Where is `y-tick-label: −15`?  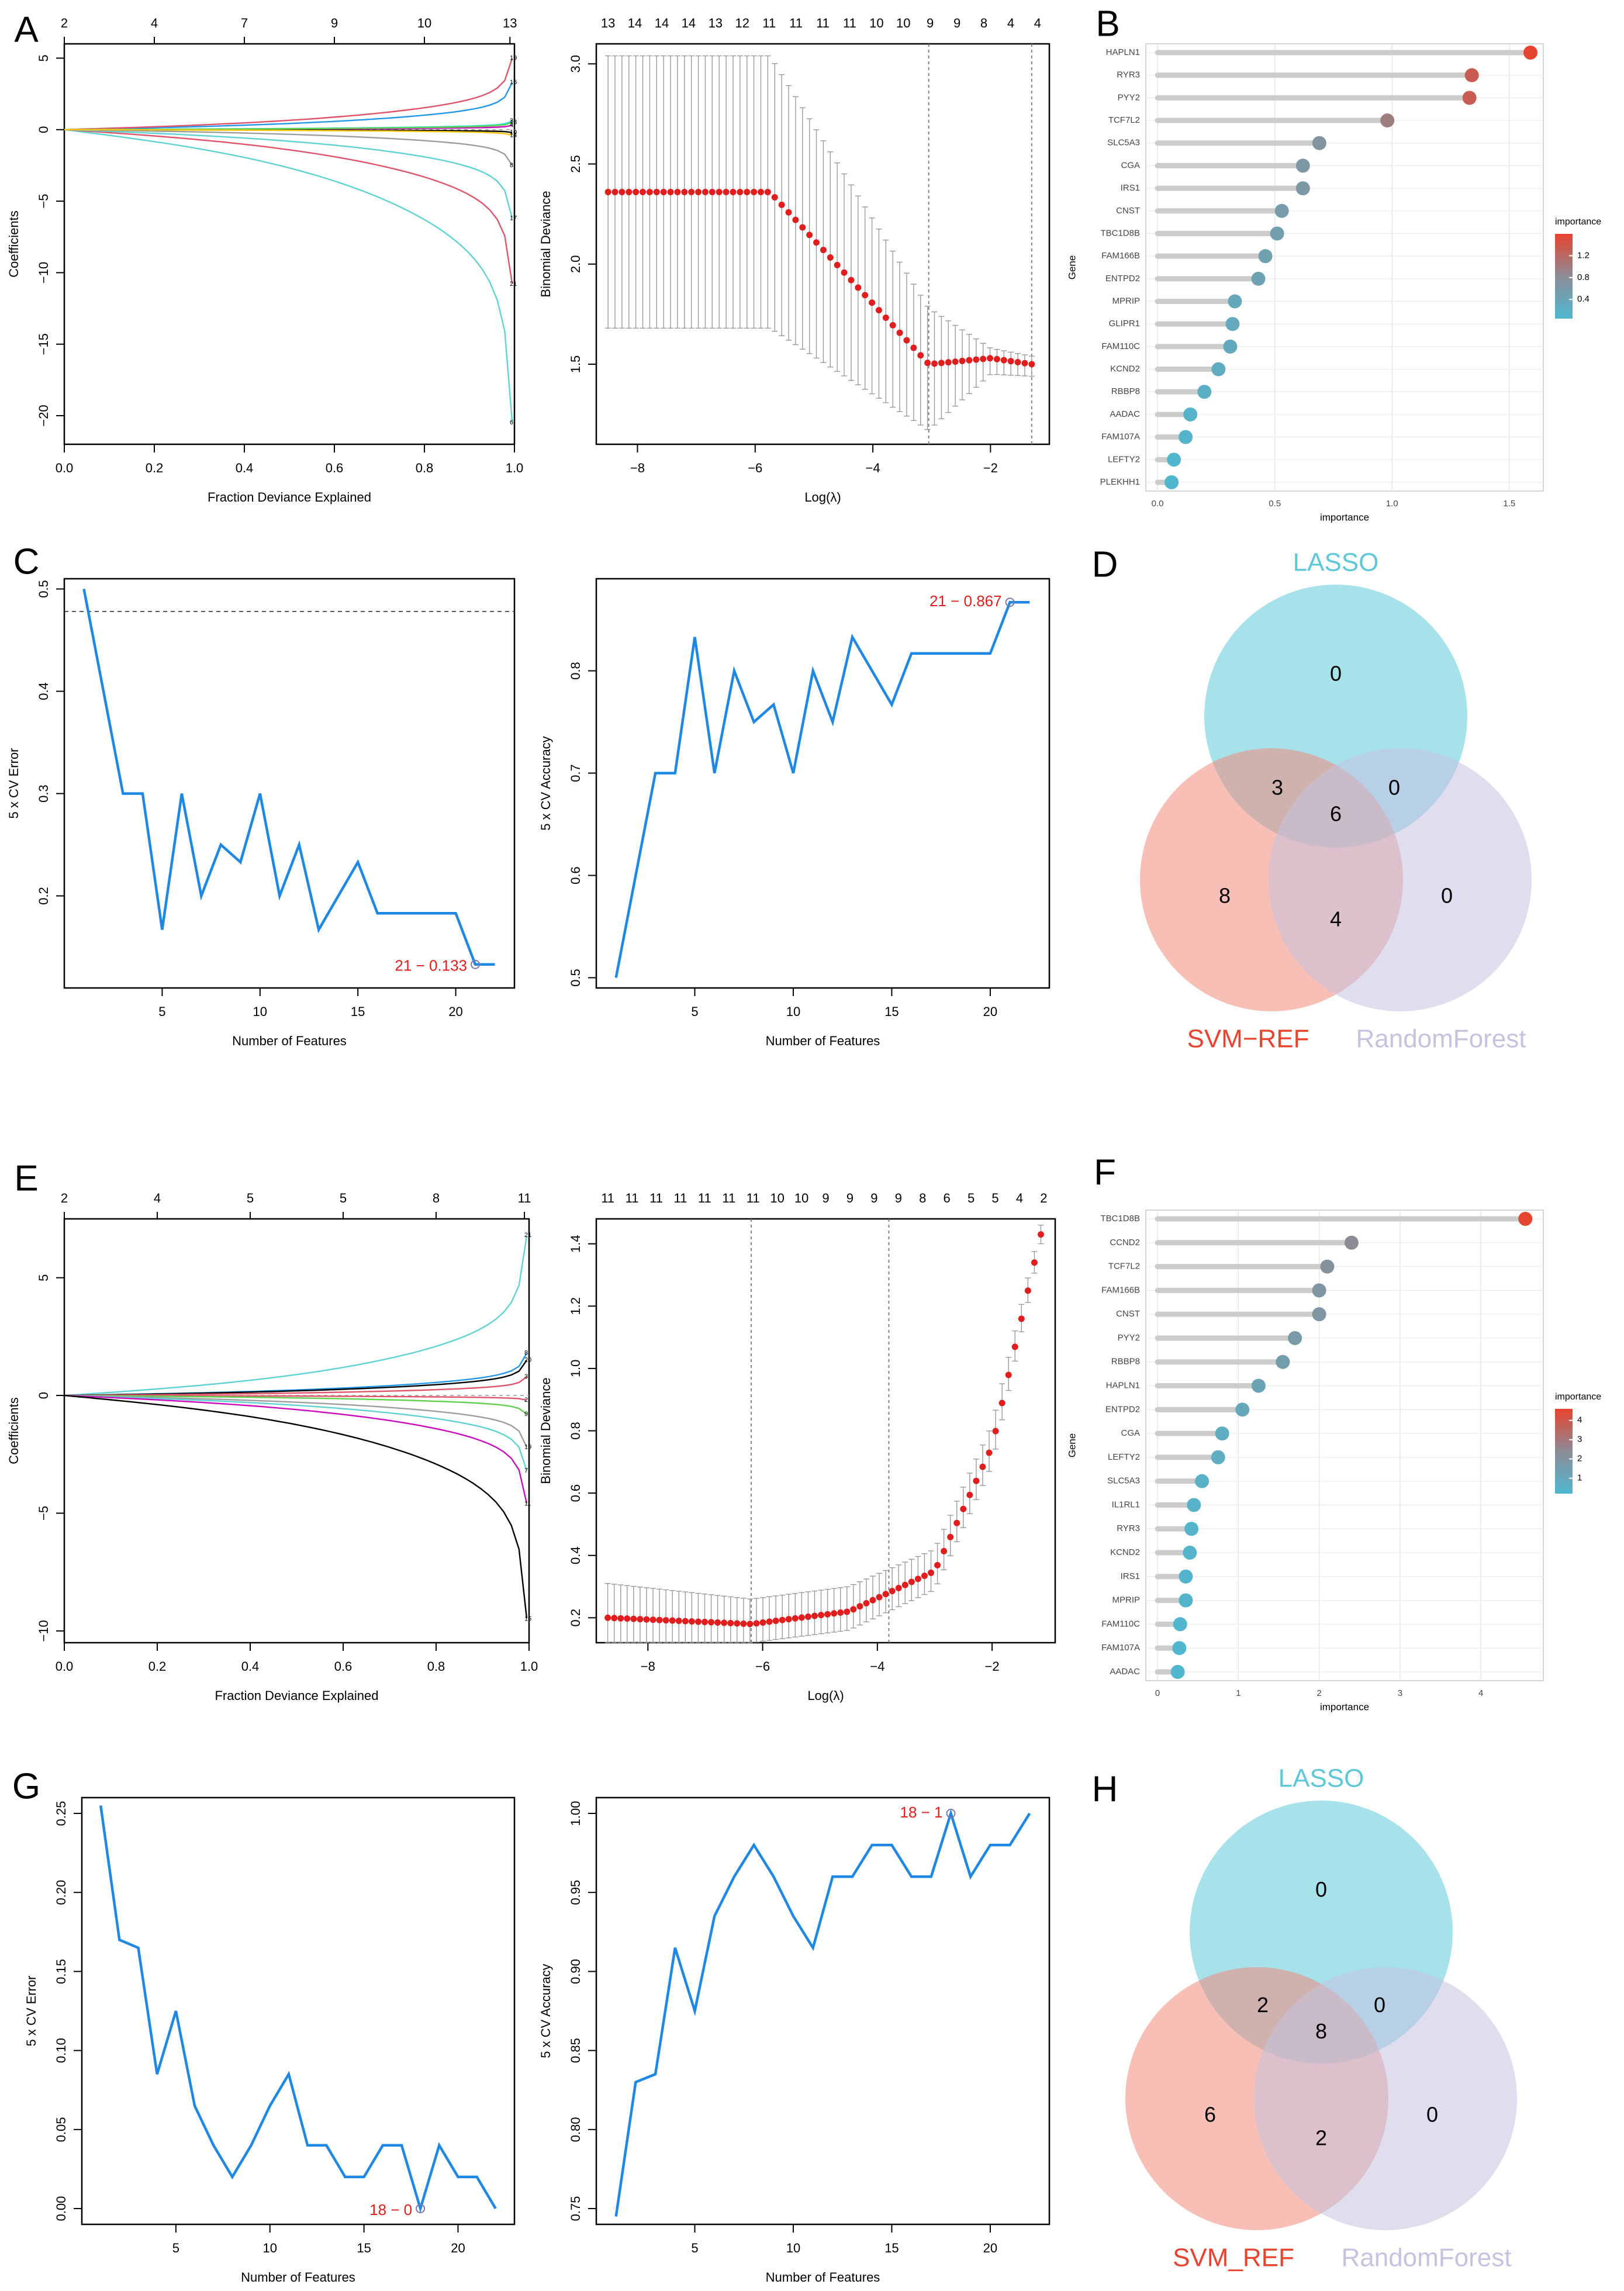 y-tick-label: −15 is located at coordinates (44, 344).